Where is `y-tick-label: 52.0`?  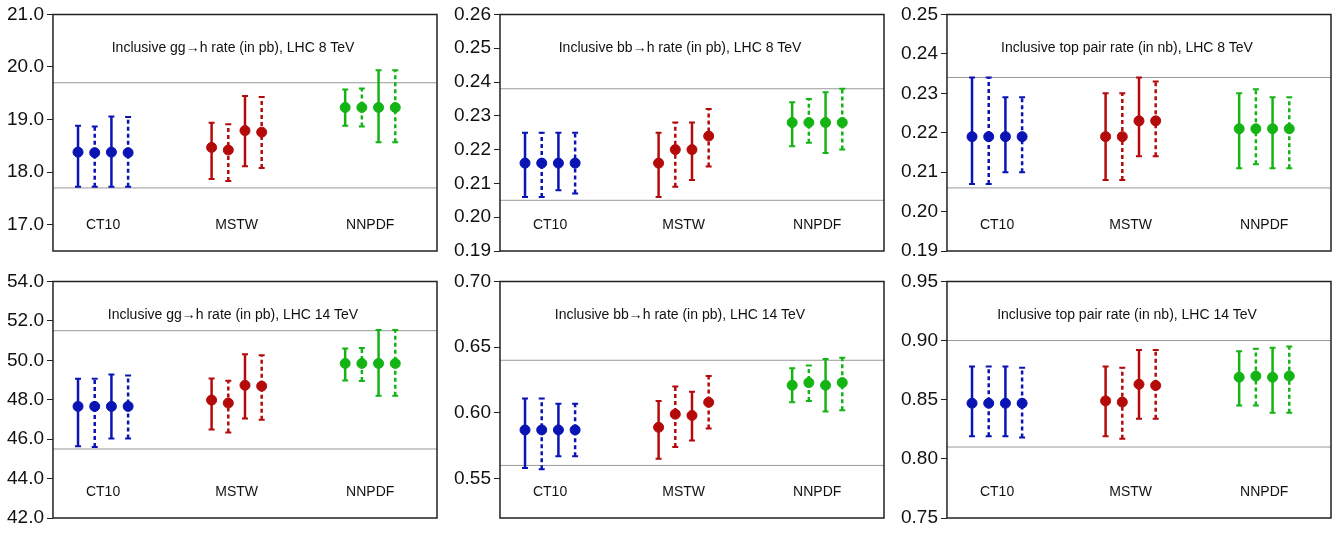 y-tick-label: 52.0 is located at coordinates (25, 320).